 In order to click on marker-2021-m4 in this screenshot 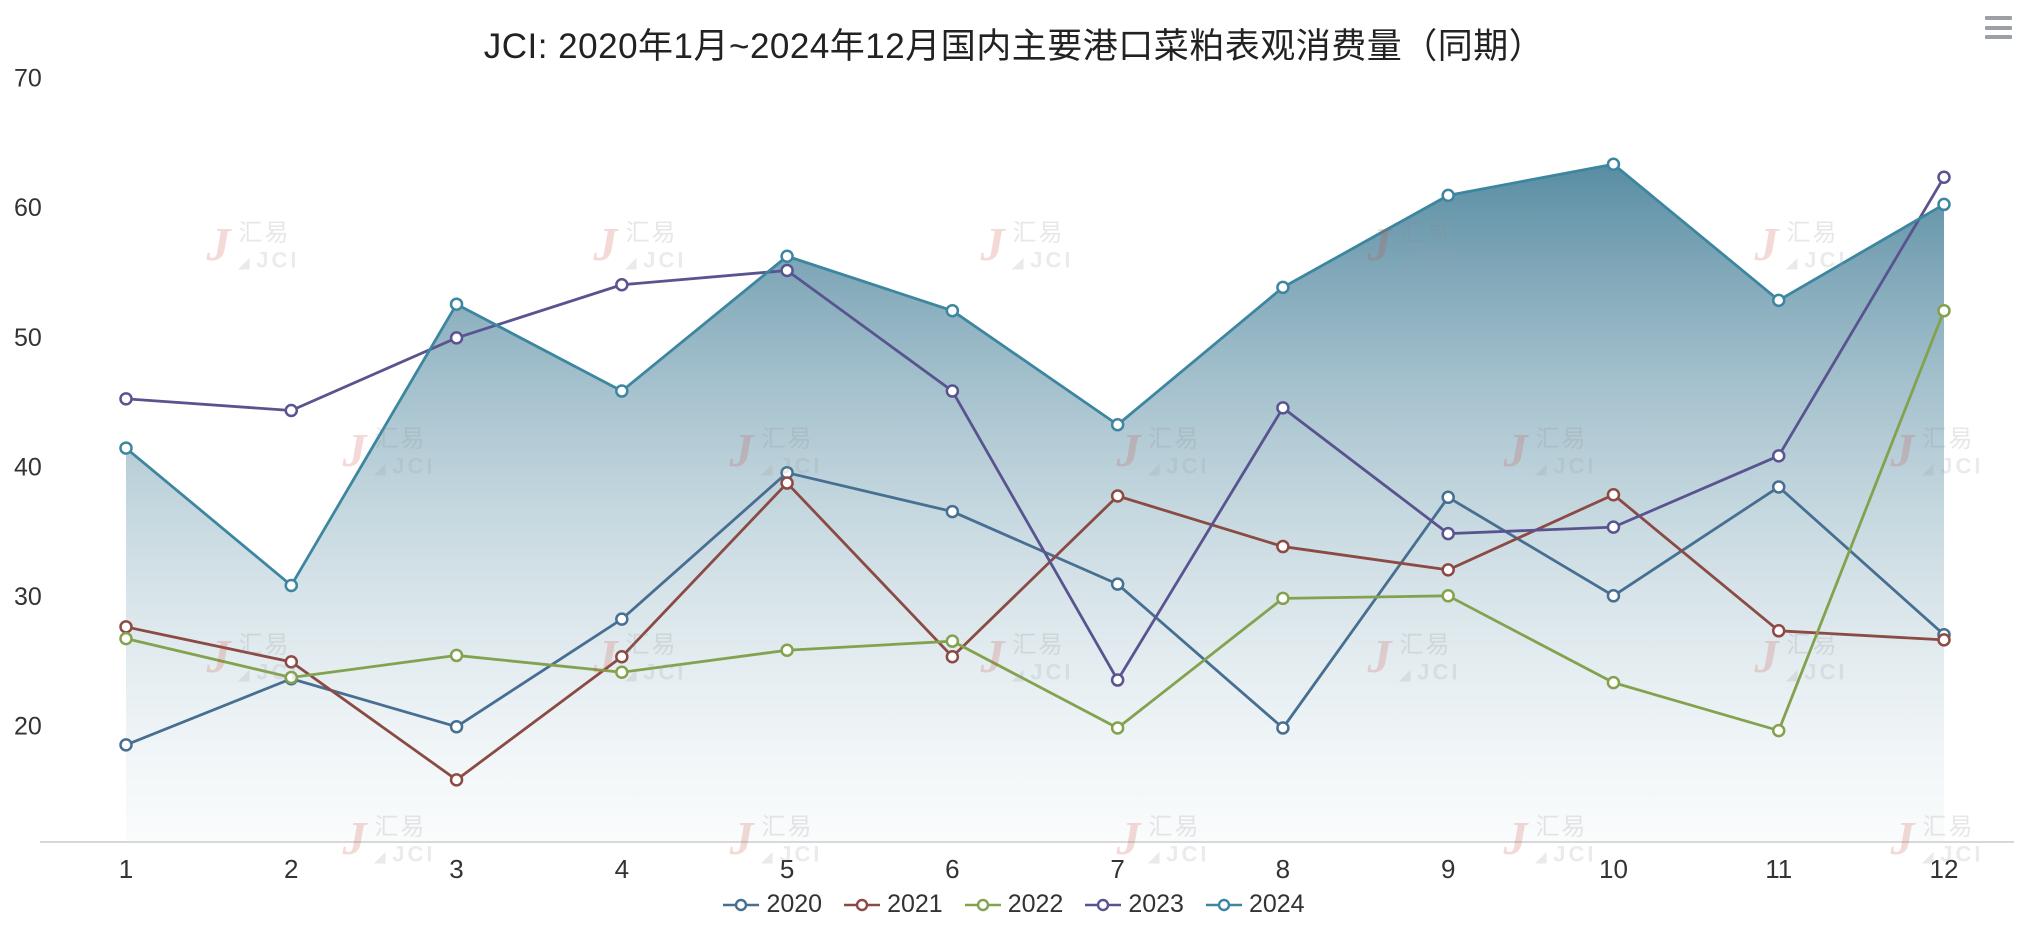, I will do `click(622, 656)`.